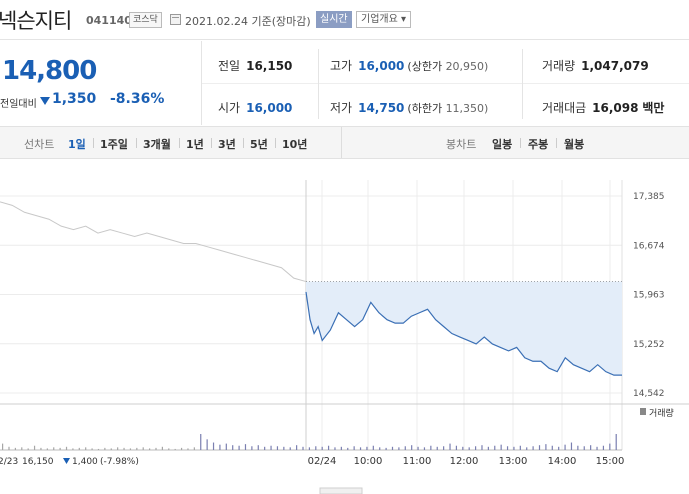  I want to click on period-5y: 5년, so click(259, 144).